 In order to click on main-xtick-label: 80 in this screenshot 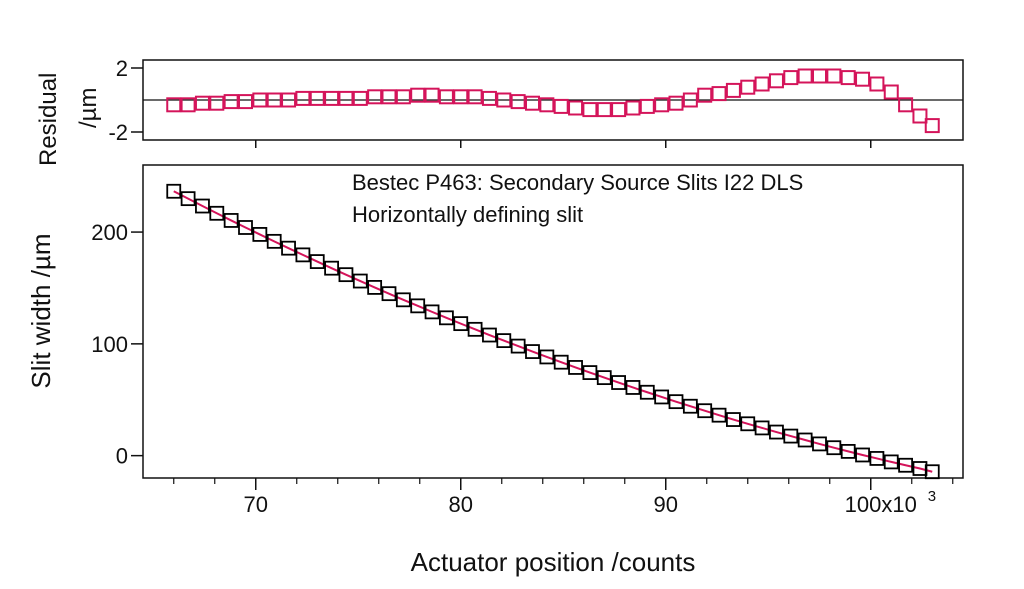, I will do `click(461, 504)`.